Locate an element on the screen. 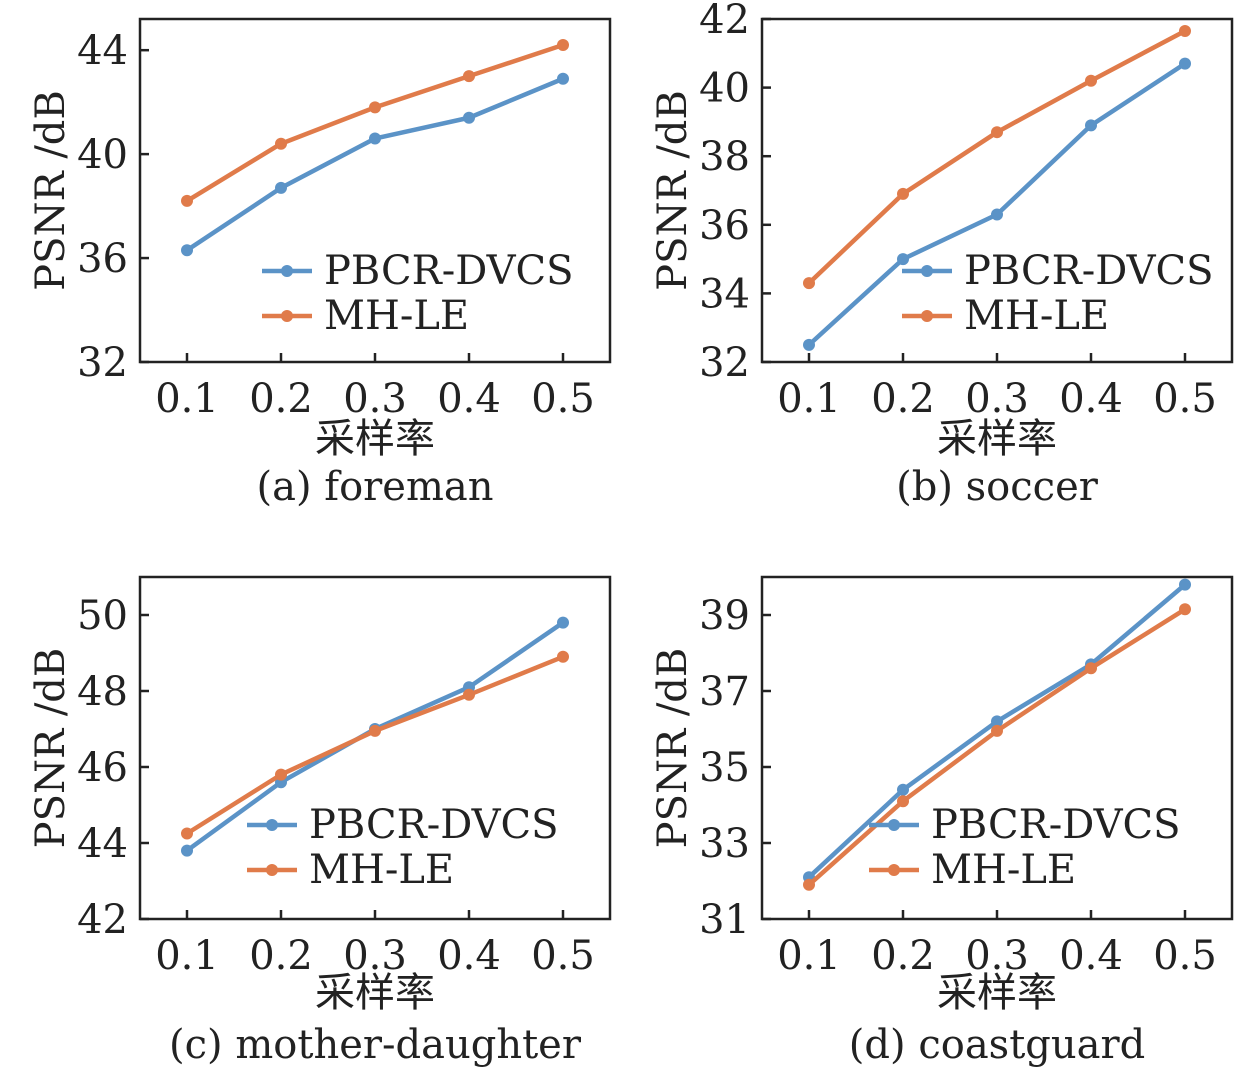 The height and width of the screenshot is (1085, 1260). y-tick-label: 39 is located at coordinates (724, 616).